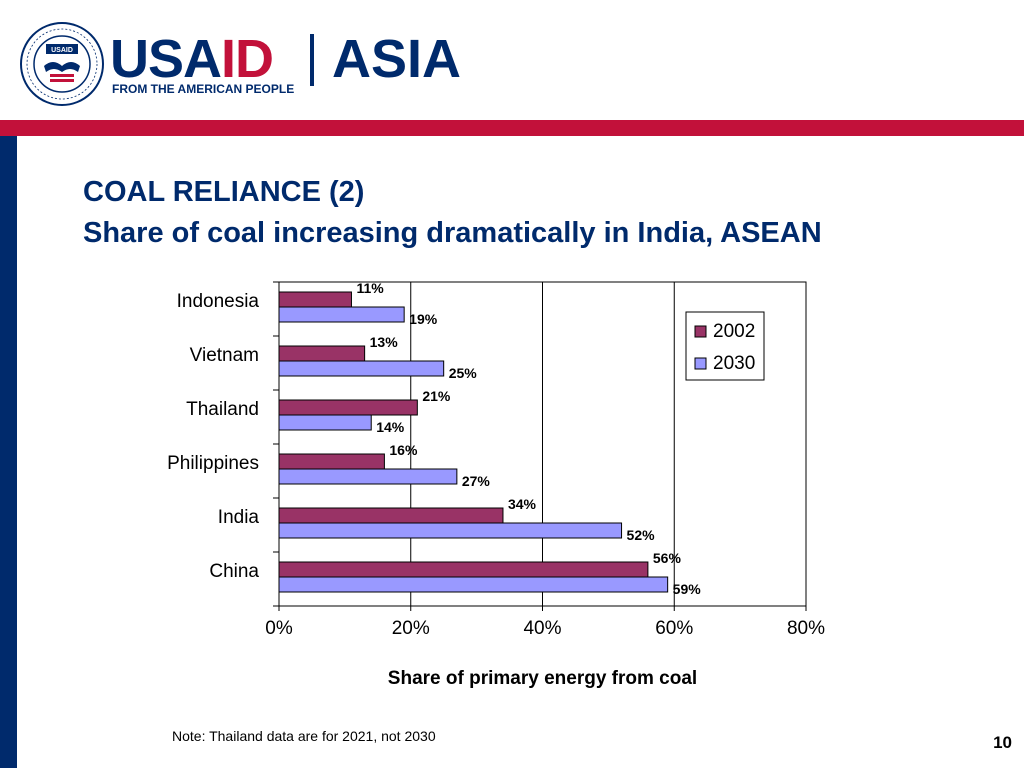  What do you see at coordinates (734, 363) in the screenshot?
I see `legend-label: 2030` at bounding box center [734, 363].